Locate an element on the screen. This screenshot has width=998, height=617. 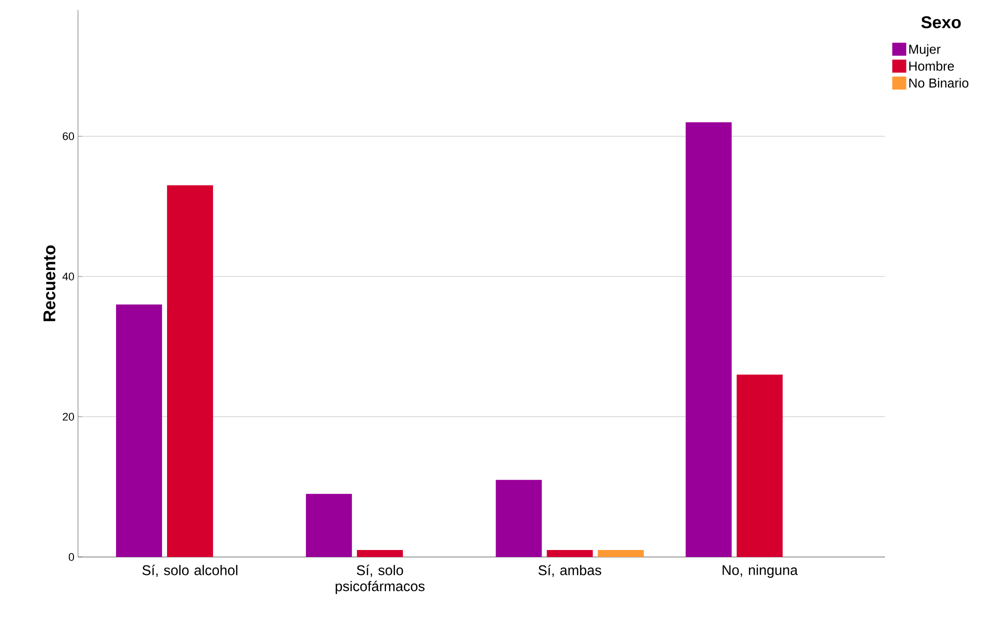
x-tick-label: No, ninguna is located at coordinates (760, 571).